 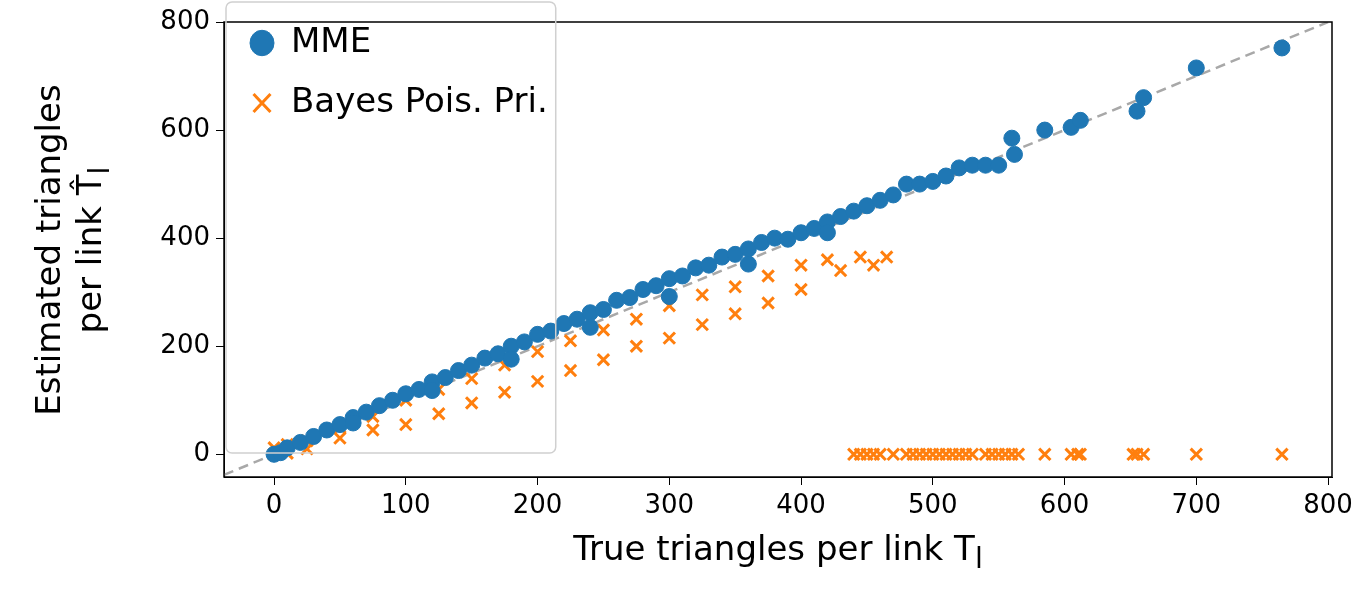 What do you see at coordinates (331, 39) in the screenshot?
I see `legend-label: MME` at bounding box center [331, 39].